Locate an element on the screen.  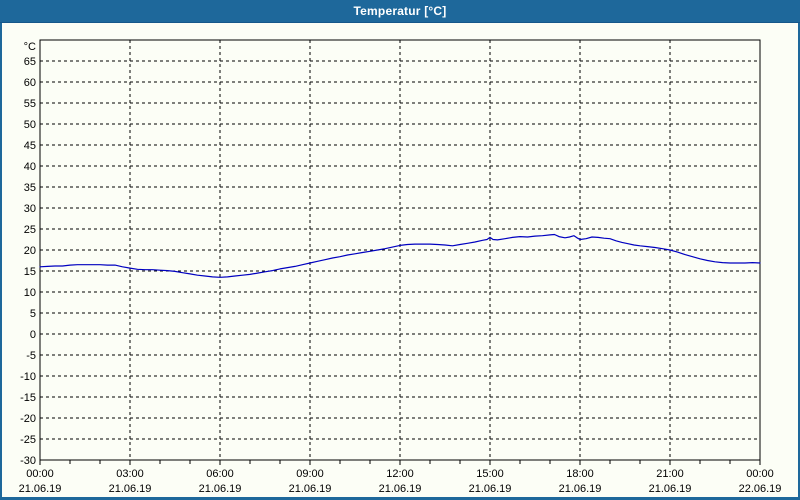
title-bar: Temperatur [°C] is located at coordinates (400, 11).